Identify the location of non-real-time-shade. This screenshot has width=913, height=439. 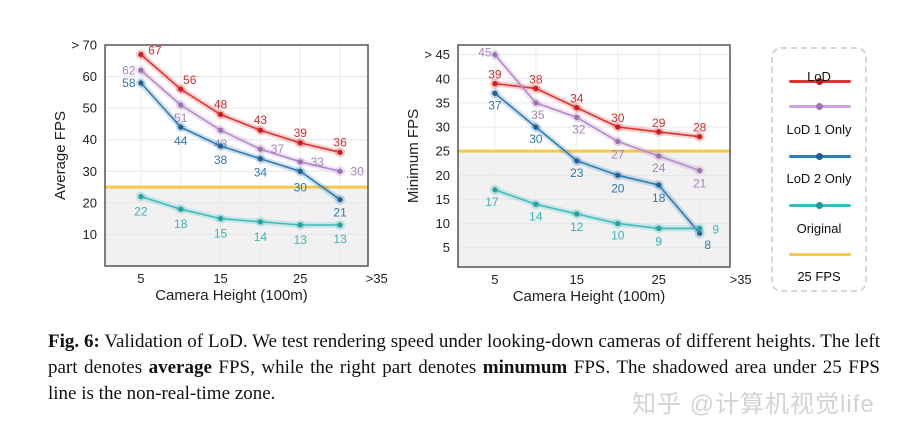
(236, 226).